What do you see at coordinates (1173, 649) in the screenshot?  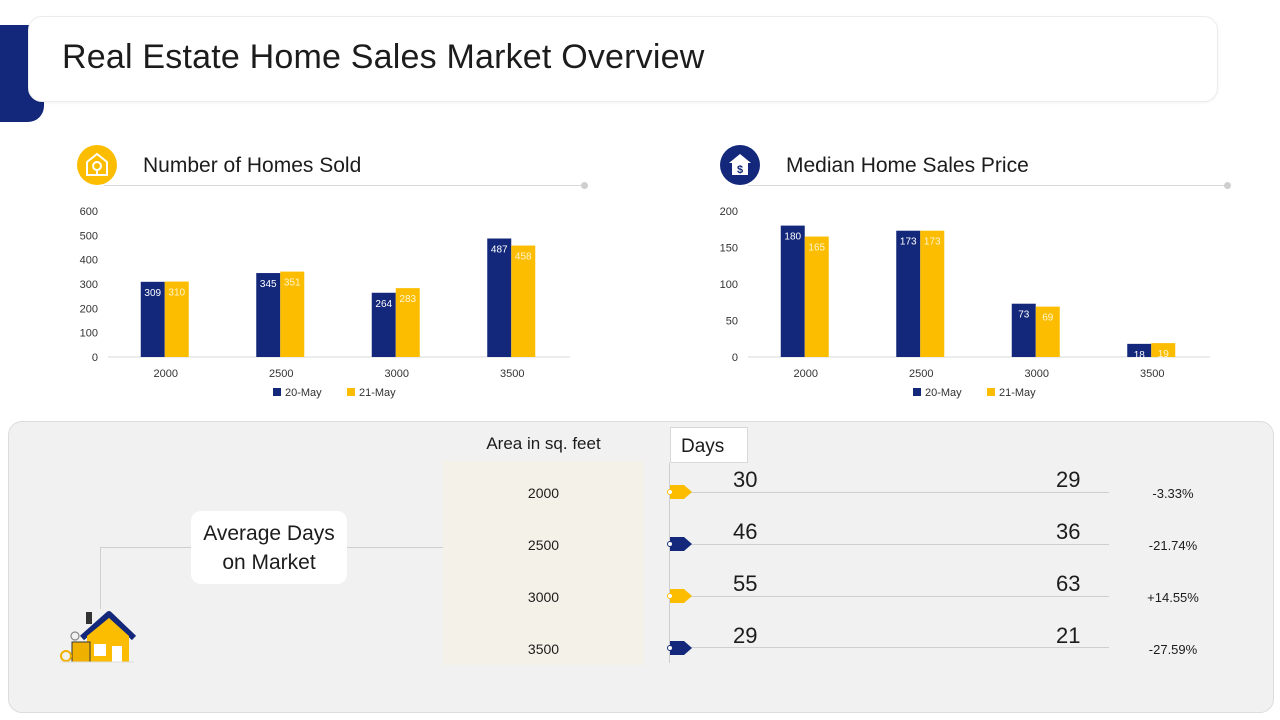 I see `days-change-3500: -27.59%` at bounding box center [1173, 649].